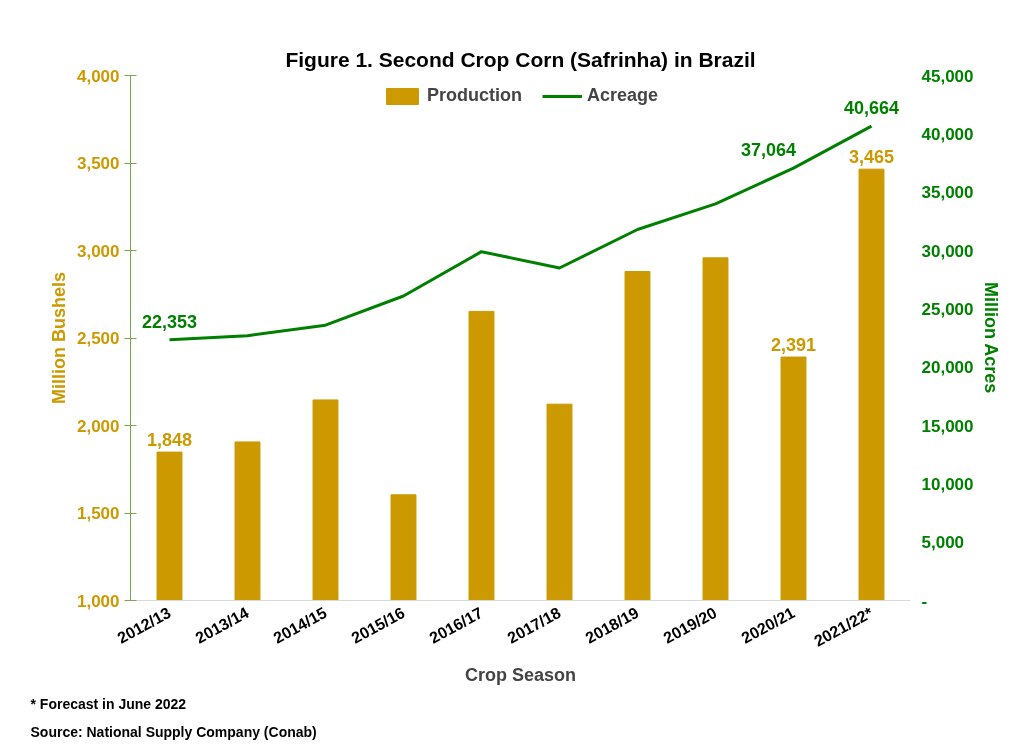  Describe the element at coordinates (947, 309) in the screenshot. I see `y2-tick-label: 25,000` at that location.